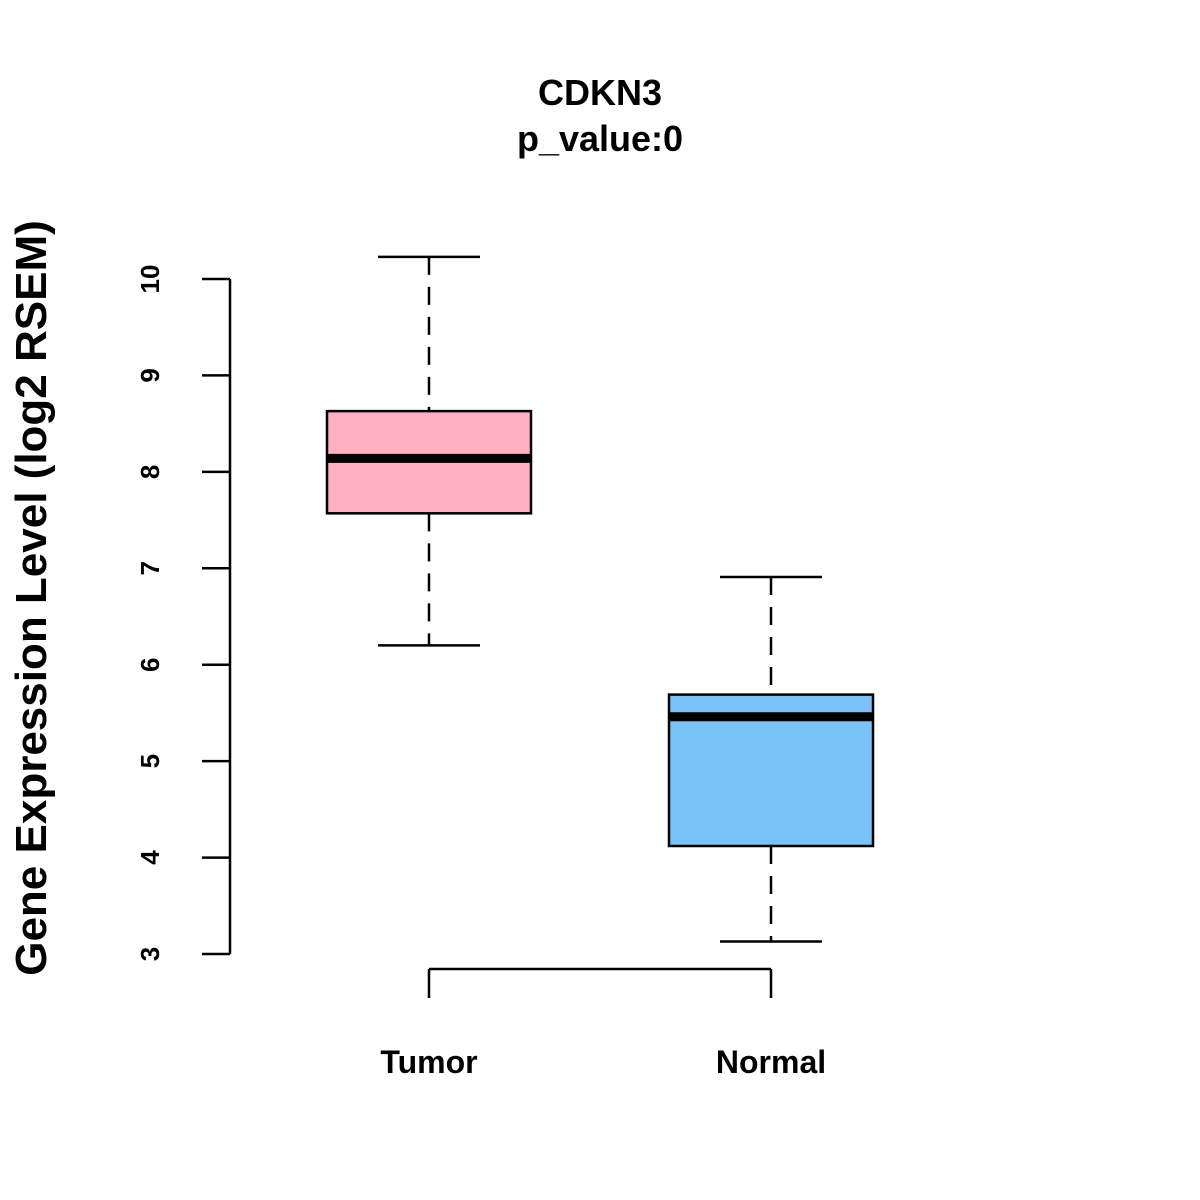 The width and height of the screenshot is (1200, 1200). What do you see at coordinates (150, 472) in the screenshot?
I see `y-tick-label: 8` at bounding box center [150, 472].